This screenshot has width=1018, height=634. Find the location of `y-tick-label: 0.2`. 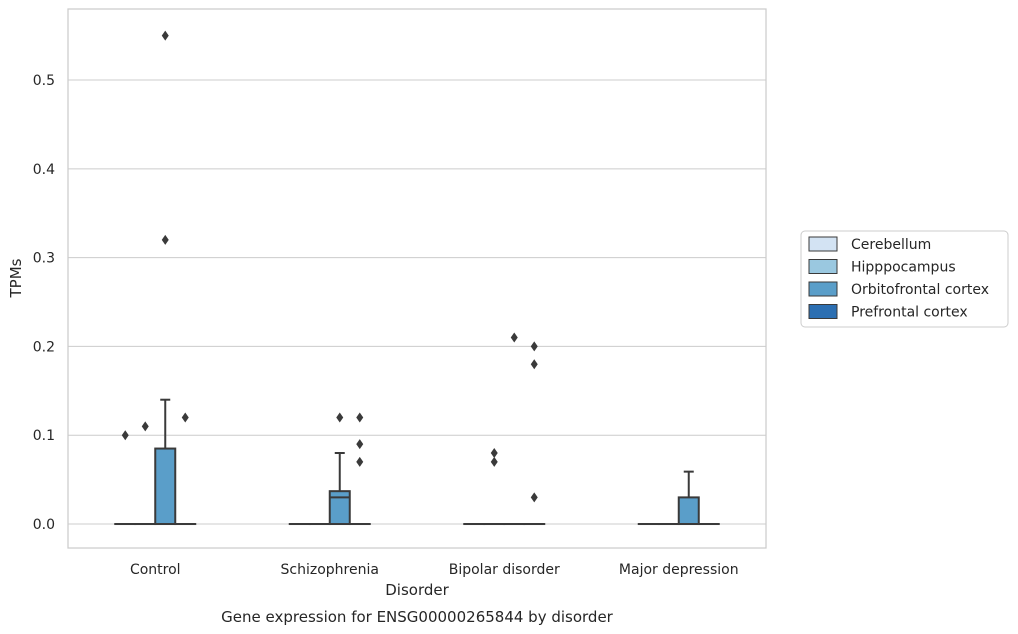

y-tick-label: 0.2 is located at coordinates (44, 347).